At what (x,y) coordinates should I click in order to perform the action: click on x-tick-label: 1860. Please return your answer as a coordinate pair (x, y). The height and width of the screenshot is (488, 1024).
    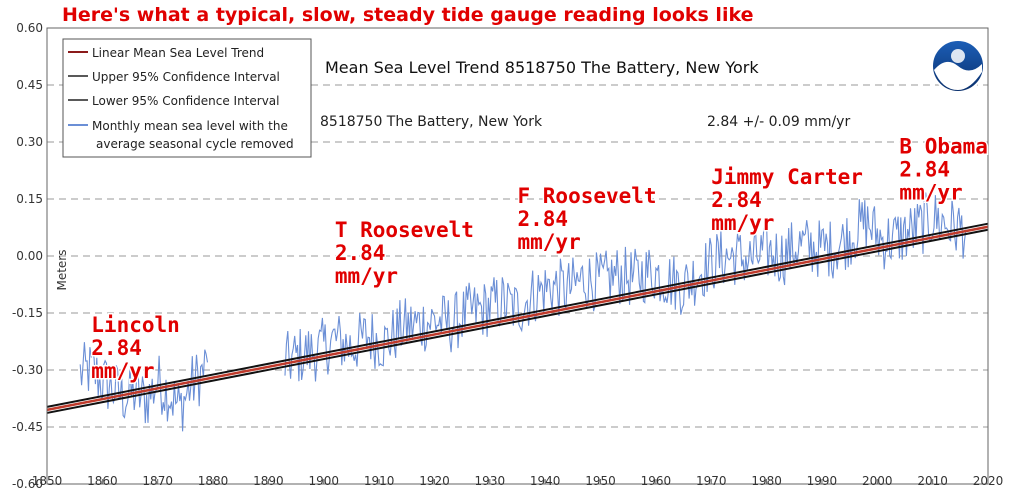
    Looking at the image, I should click on (102, 481).